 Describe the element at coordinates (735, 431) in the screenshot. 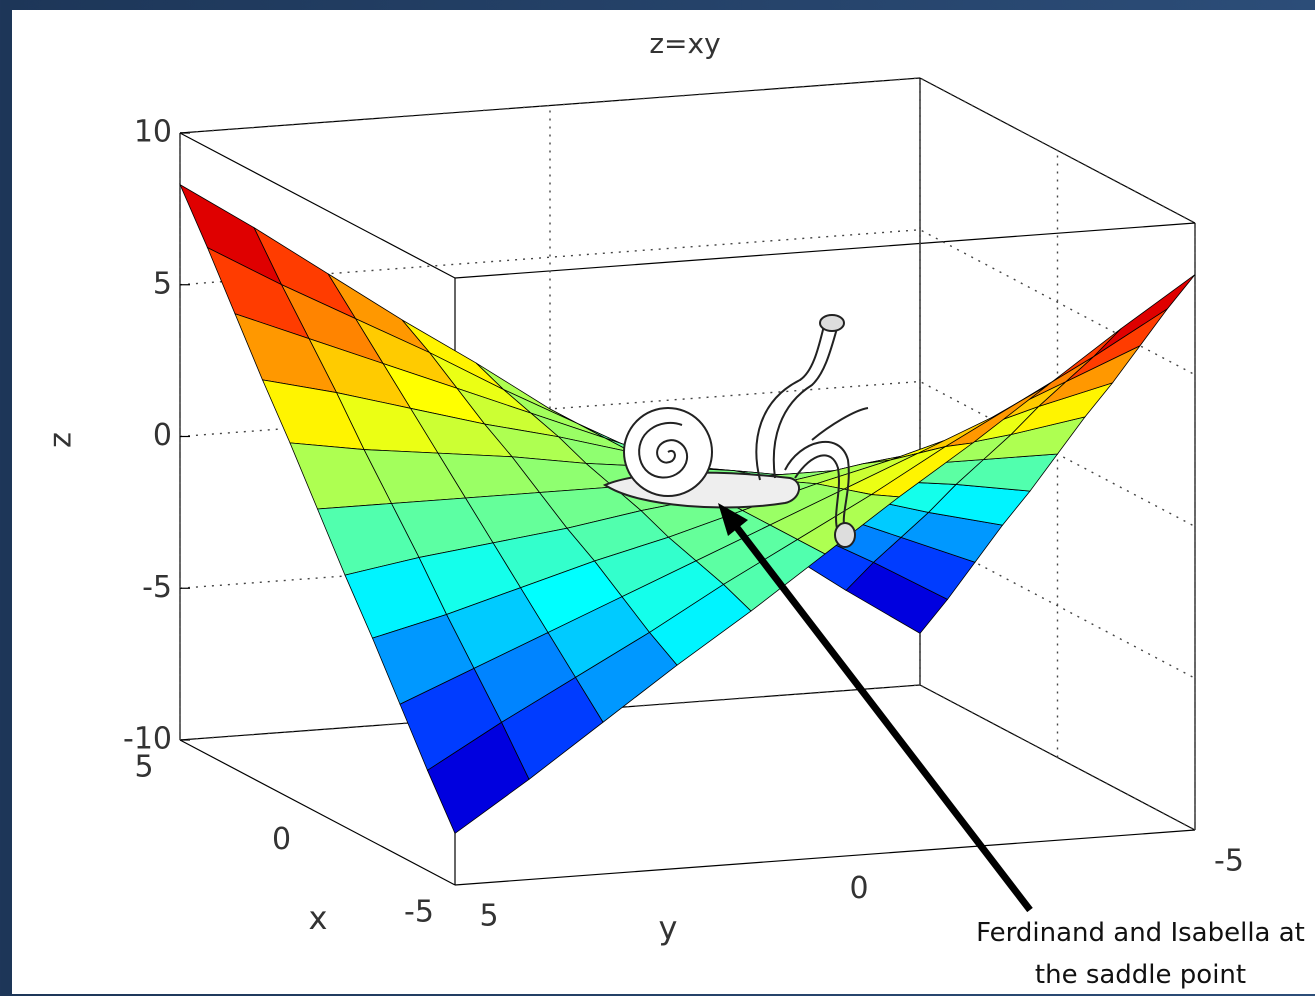

I see `snail-drawing` at that location.